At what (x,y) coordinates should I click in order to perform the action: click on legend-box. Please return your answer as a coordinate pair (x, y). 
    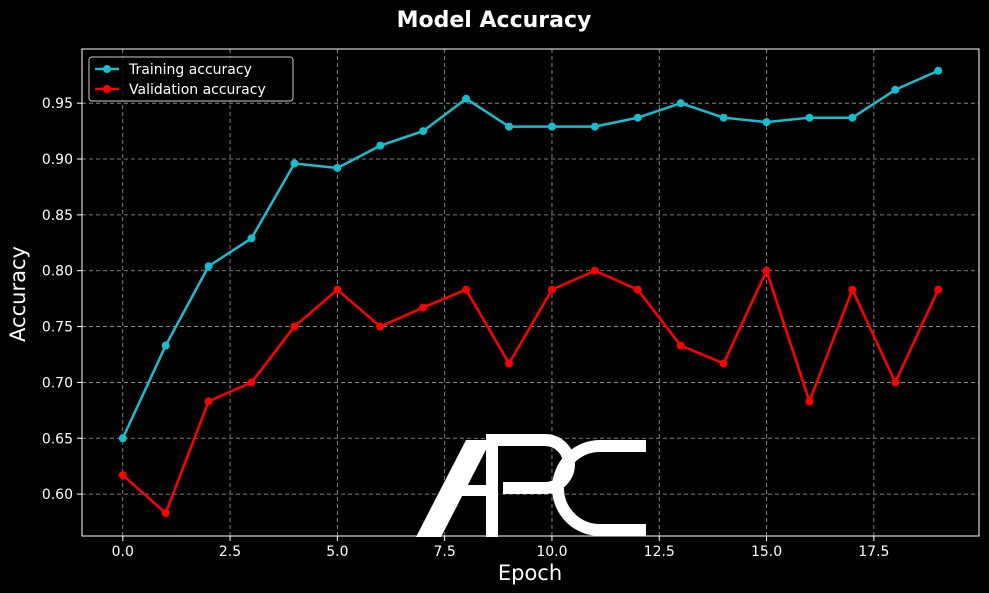
    Looking at the image, I should click on (191, 79).